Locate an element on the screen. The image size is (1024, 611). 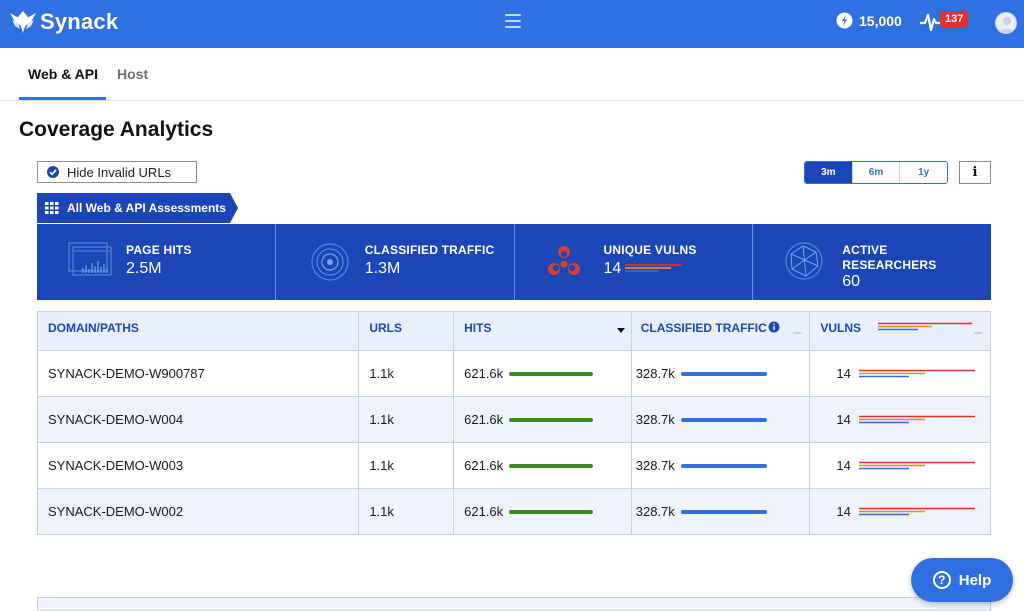
tab-web-api: Web & API is located at coordinates (63, 74).